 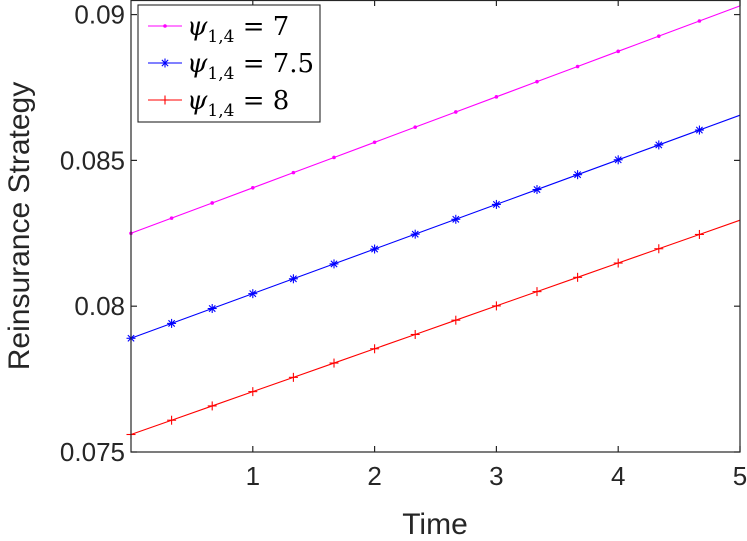 What do you see at coordinates (250, 66) in the screenshot?
I see `legend-label: ψ1,4 = 7.5` at bounding box center [250, 66].